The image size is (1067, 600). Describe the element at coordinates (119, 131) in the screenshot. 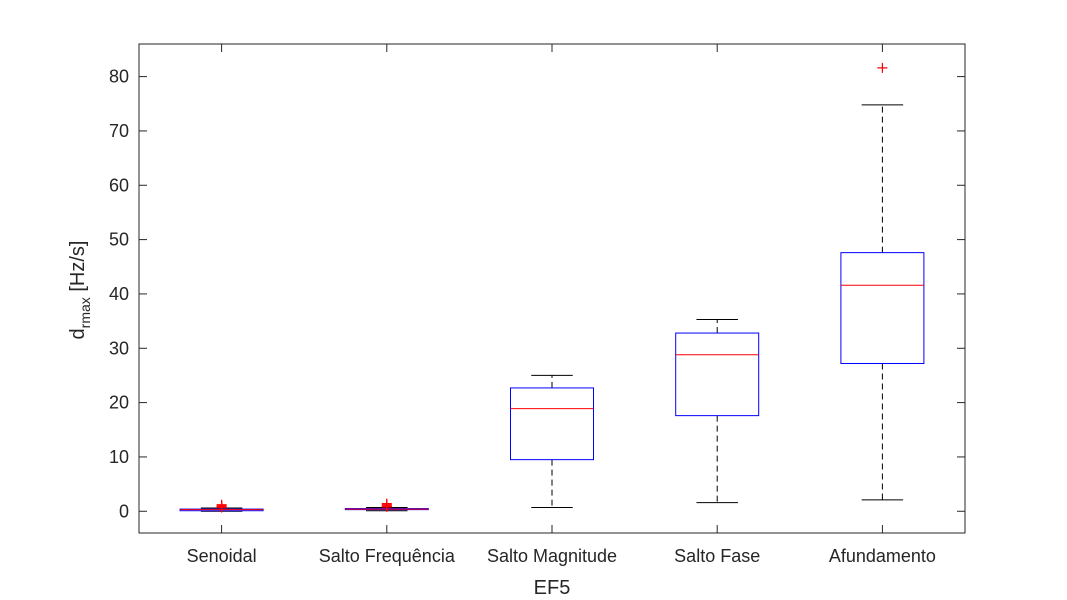

I see `y-tick-label: 70` at that location.